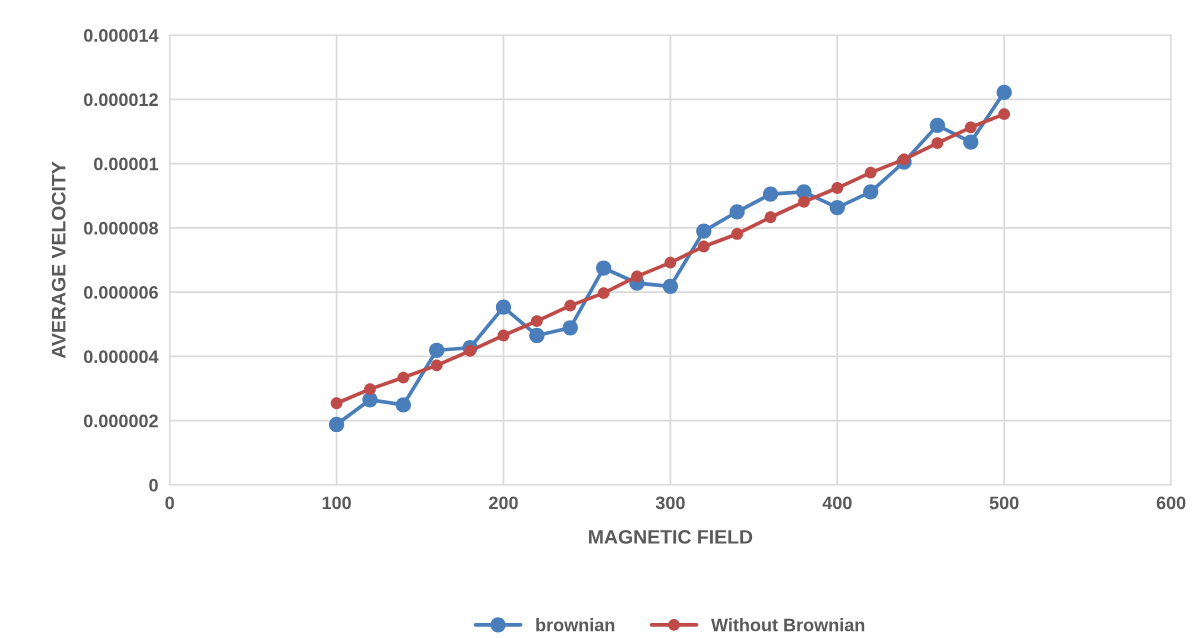 The width and height of the screenshot is (1195, 638). What do you see at coordinates (121, 35) in the screenshot?
I see `y-tick-label: 0.000014` at bounding box center [121, 35].